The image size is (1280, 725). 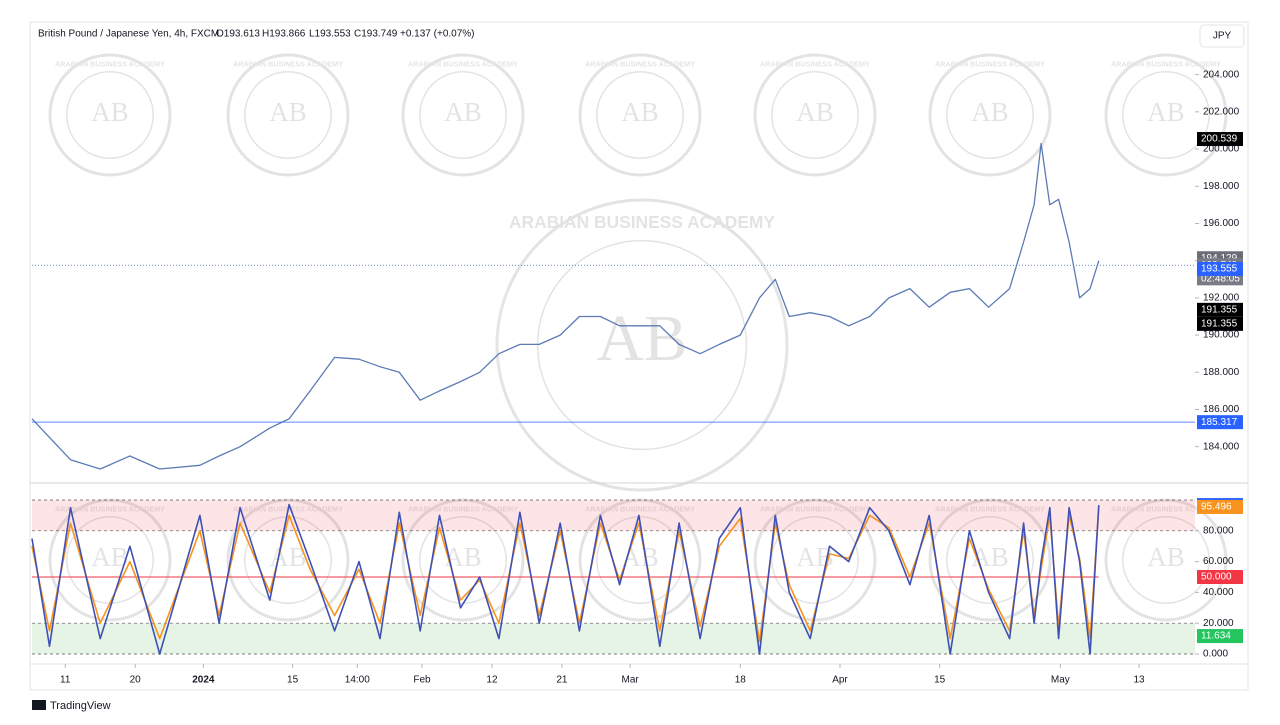 What do you see at coordinates (422, 680) in the screenshot?
I see `x-tick-label: Feb` at bounding box center [422, 680].